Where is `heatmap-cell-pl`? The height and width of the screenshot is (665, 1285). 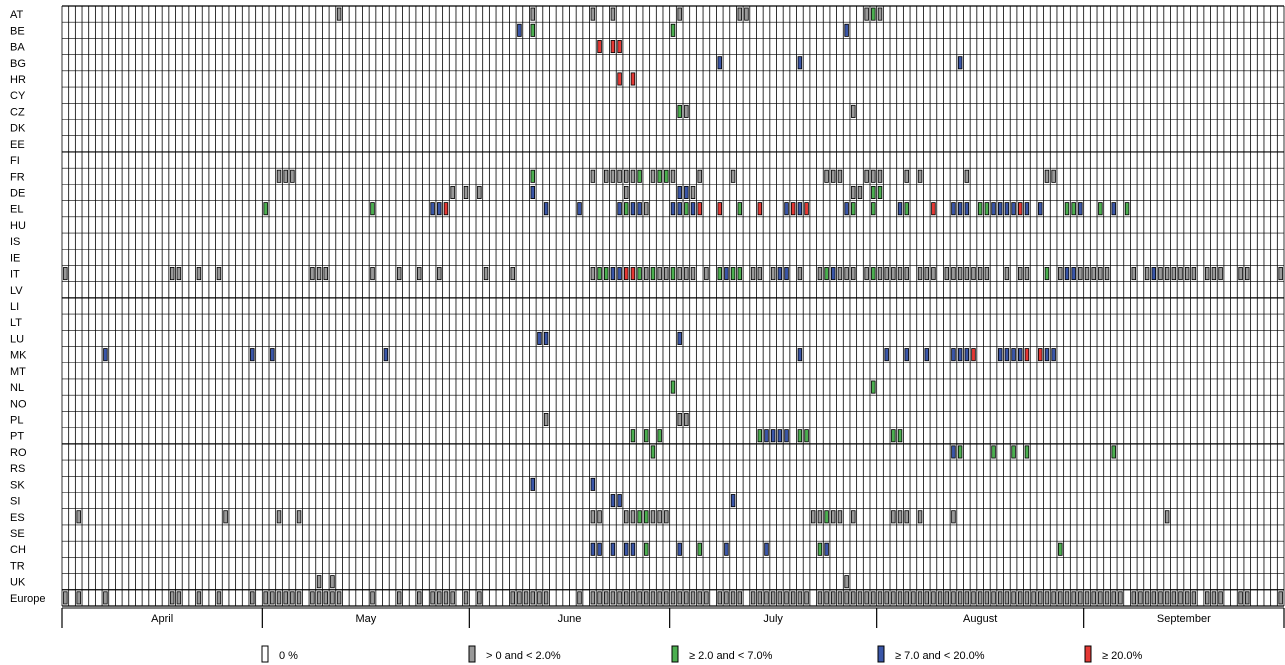 heatmap-cell-pl is located at coordinates (679, 420).